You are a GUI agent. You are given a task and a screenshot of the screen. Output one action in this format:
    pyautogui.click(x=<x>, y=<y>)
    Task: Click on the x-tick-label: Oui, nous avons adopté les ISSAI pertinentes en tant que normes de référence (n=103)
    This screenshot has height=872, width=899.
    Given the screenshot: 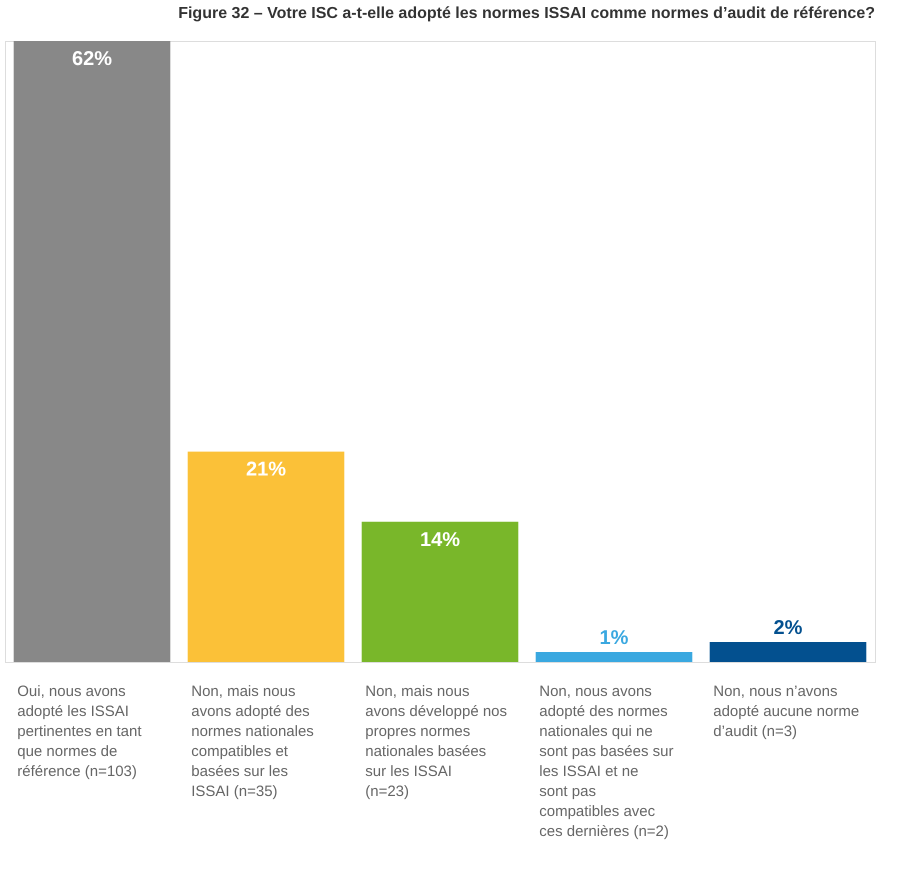 What is the action you would take?
    pyautogui.click(x=79, y=731)
    